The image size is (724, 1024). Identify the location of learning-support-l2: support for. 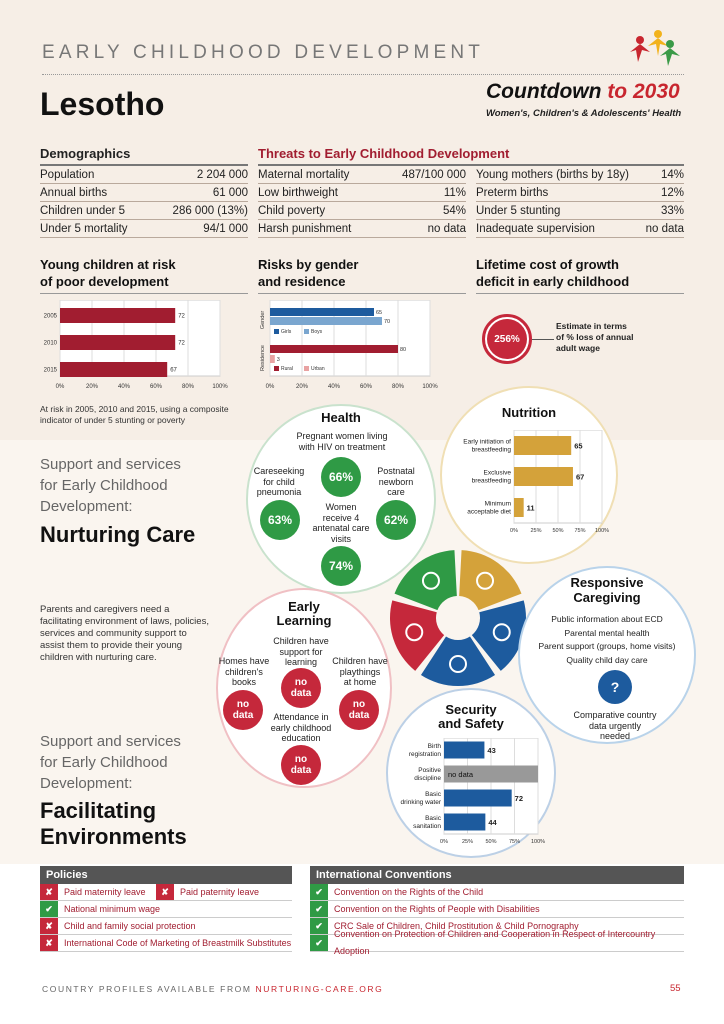
(301, 651).